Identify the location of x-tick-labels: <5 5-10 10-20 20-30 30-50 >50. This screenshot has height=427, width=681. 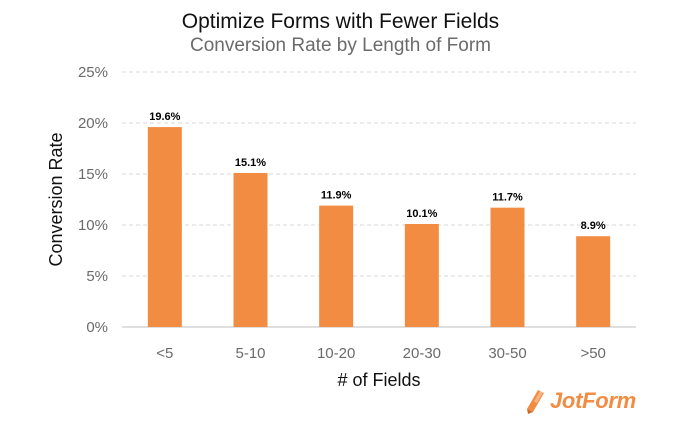
(381, 353).